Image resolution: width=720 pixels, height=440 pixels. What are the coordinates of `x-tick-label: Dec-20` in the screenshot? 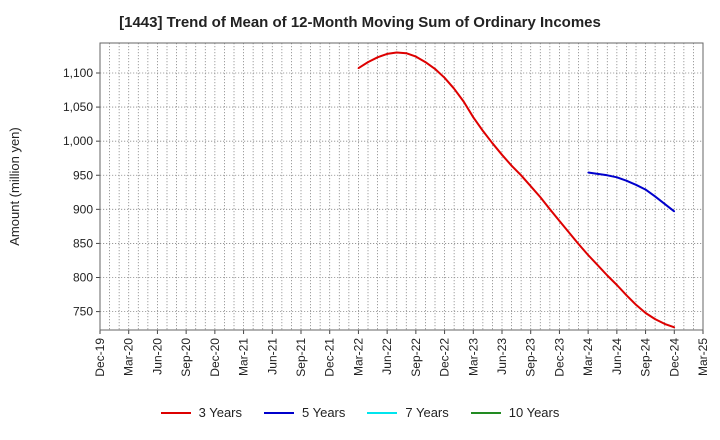 It's located at (215, 357).